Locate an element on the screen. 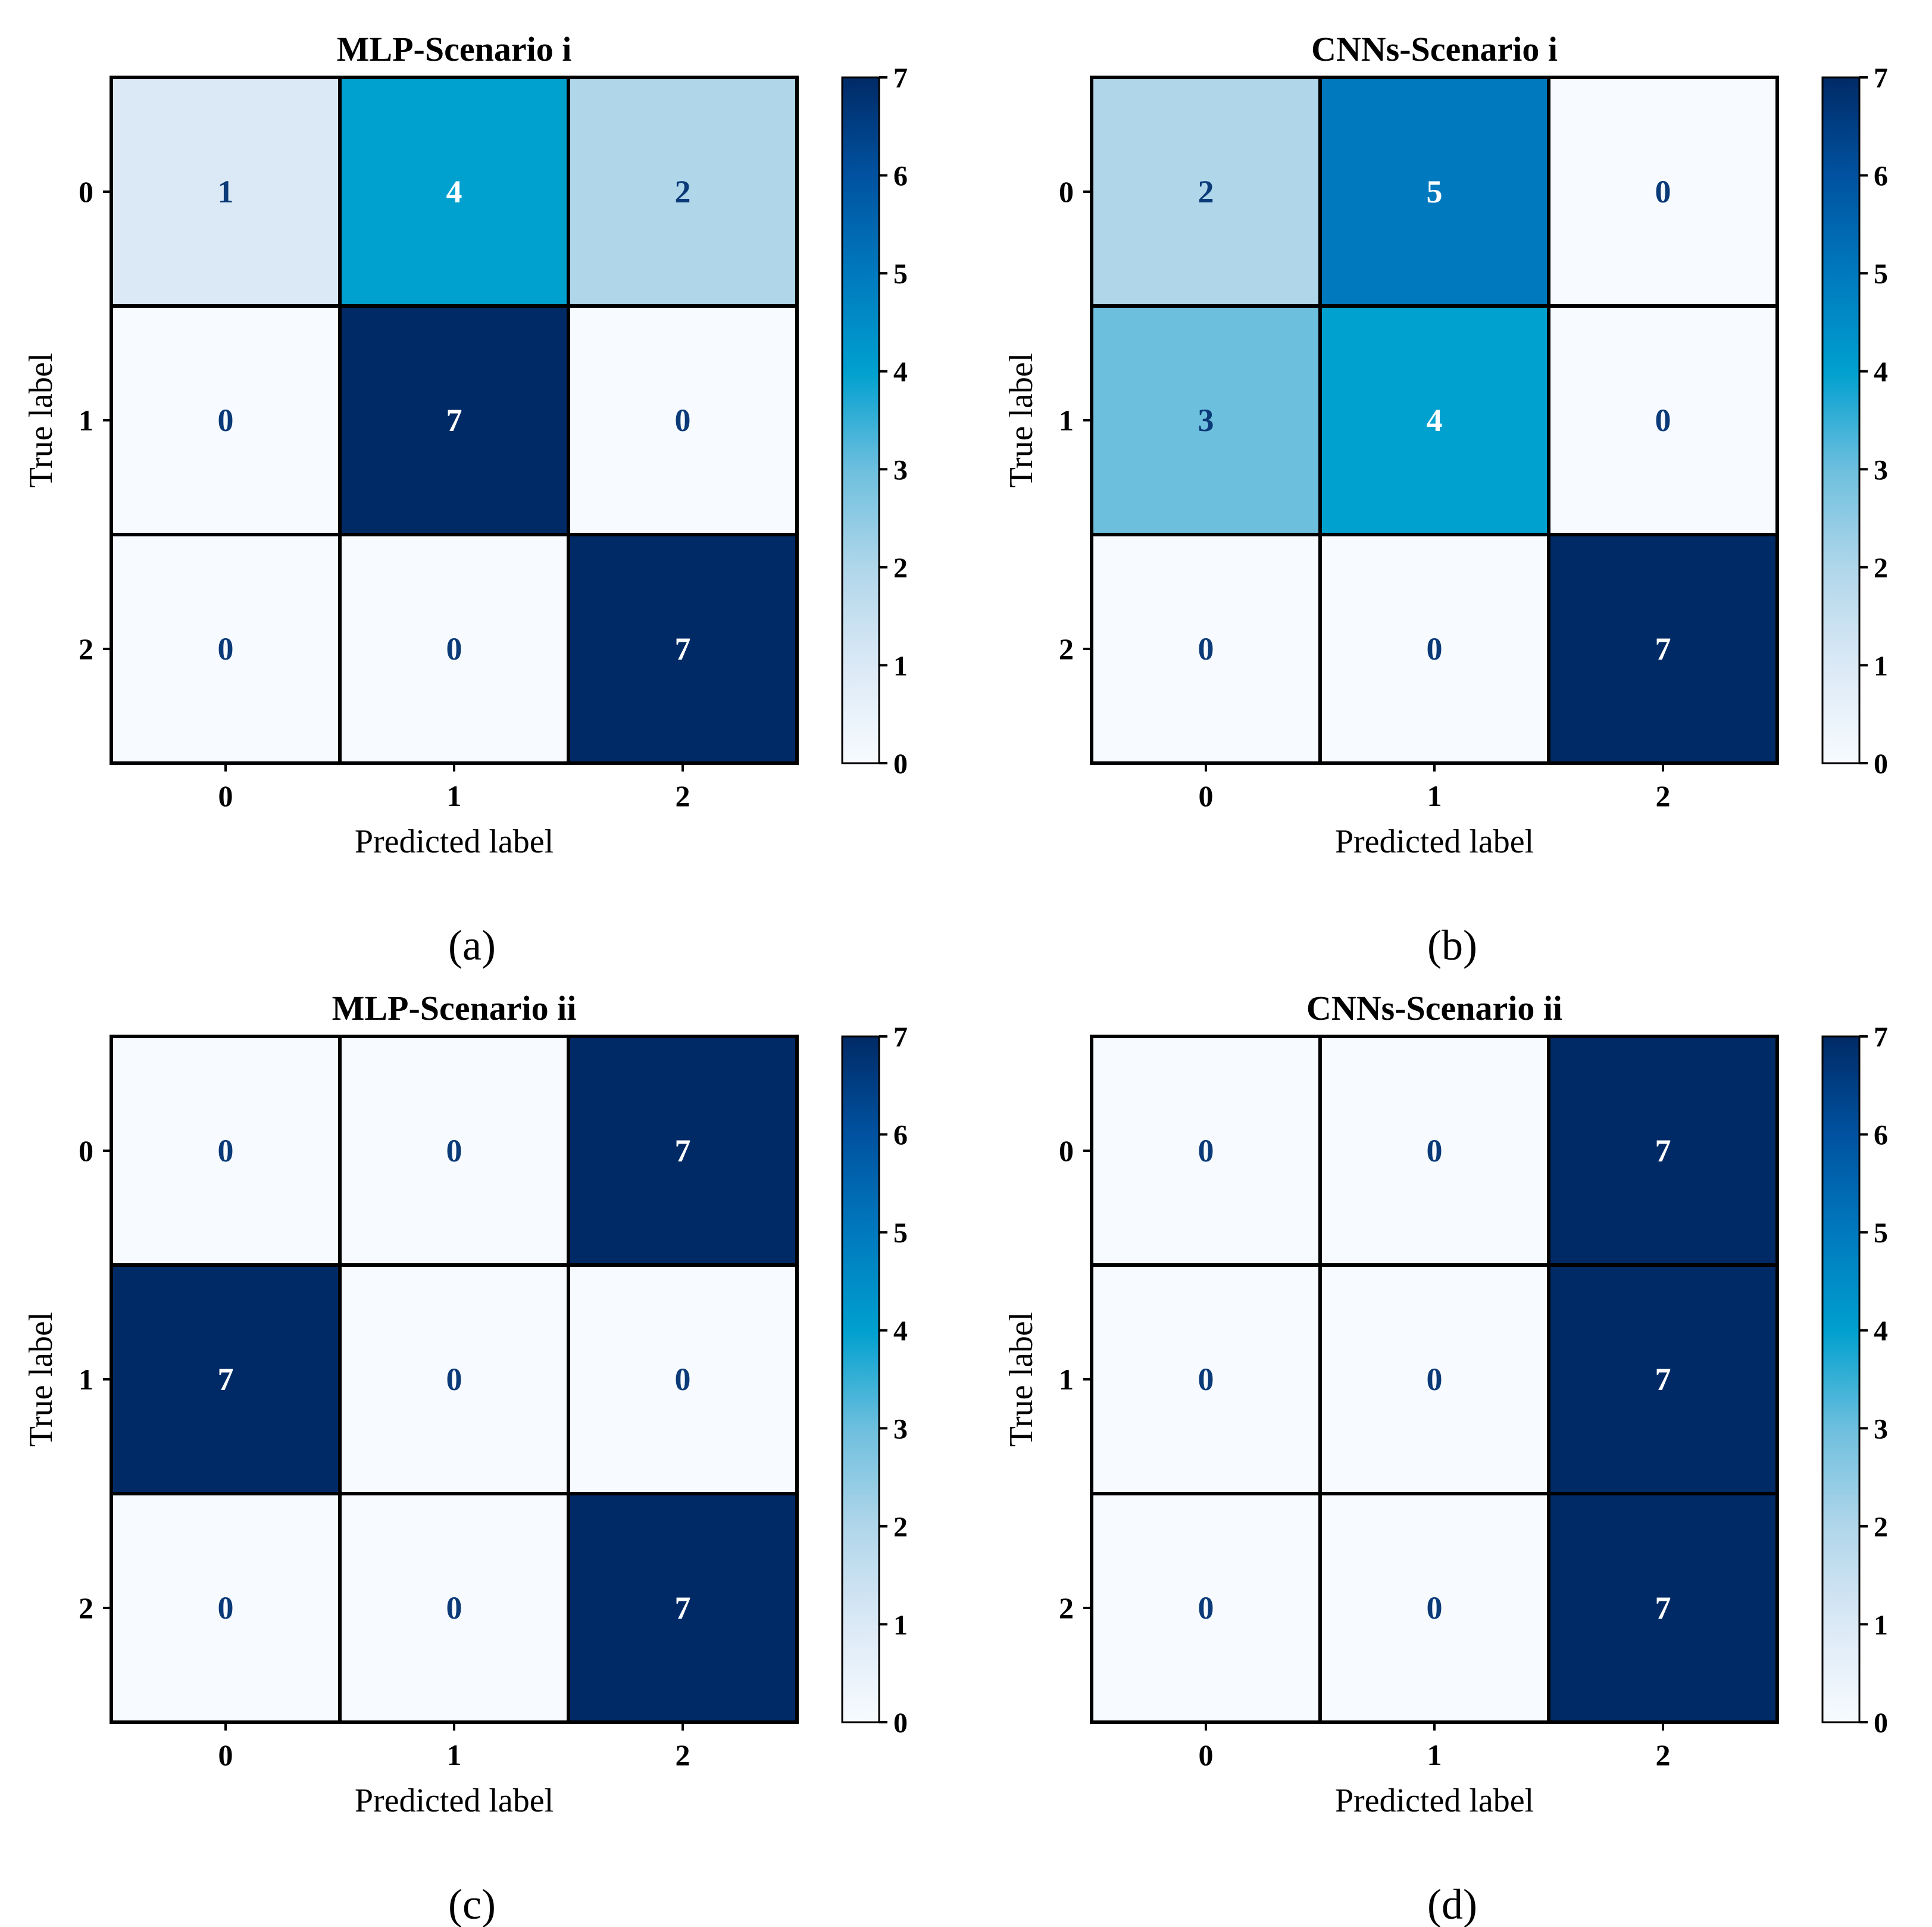 This screenshot has height=1927, width=1932. cell-value-label: 1 is located at coordinates (226, 192).